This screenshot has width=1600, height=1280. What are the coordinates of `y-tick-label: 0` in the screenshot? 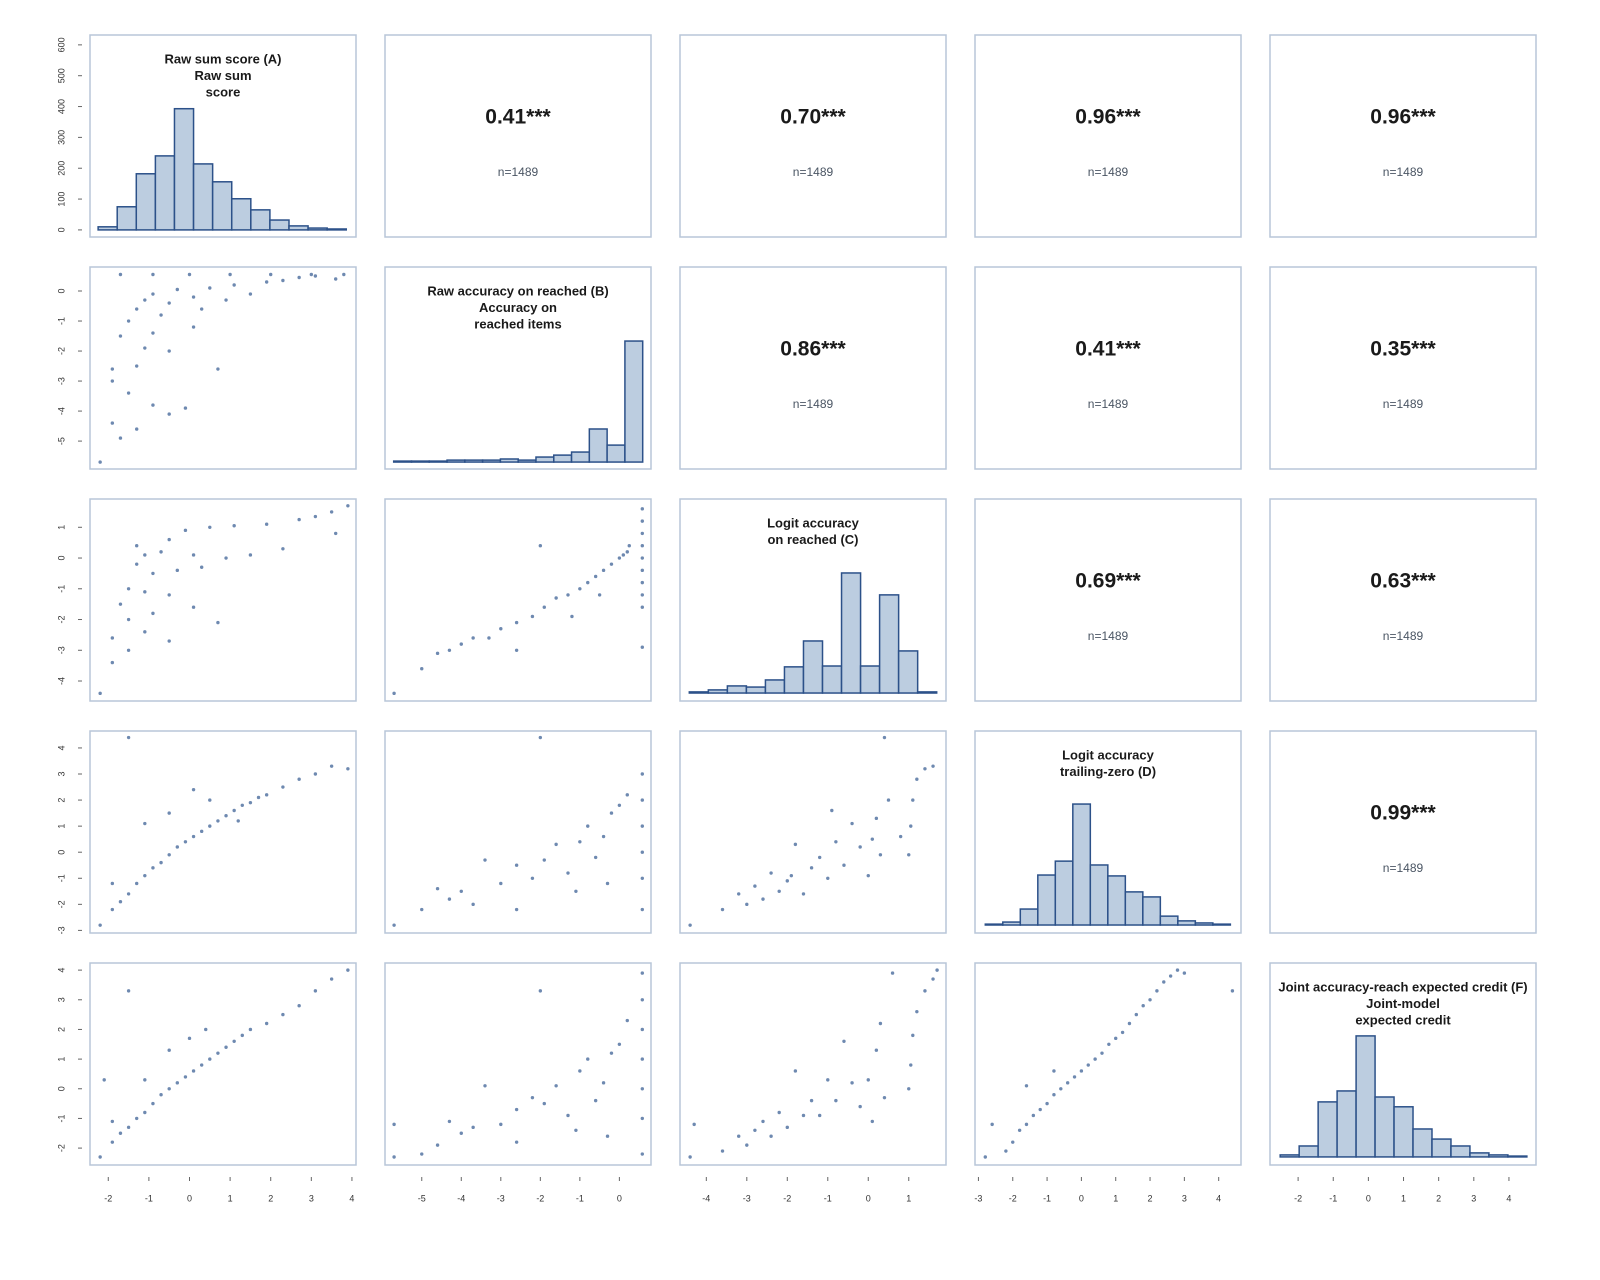 It's located at (61, 229).